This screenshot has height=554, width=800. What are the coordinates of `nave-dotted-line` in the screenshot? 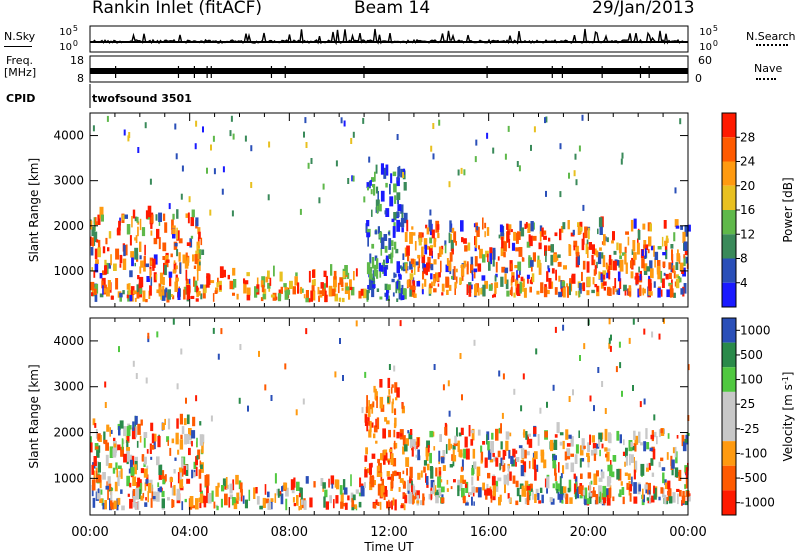 It's located at (766, 79).